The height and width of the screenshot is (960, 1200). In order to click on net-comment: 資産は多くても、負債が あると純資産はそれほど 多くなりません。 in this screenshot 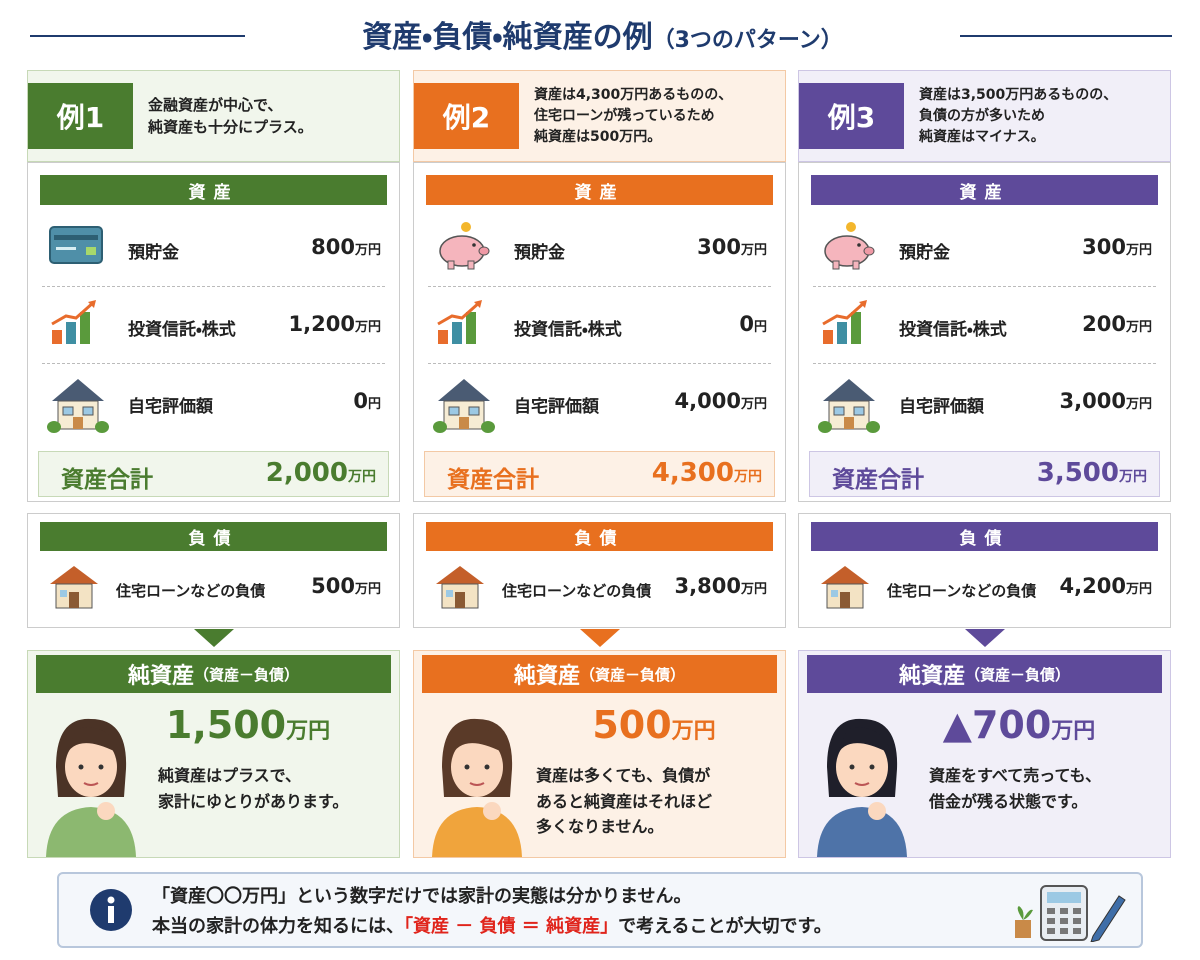, I will do `click(624, 801)`.